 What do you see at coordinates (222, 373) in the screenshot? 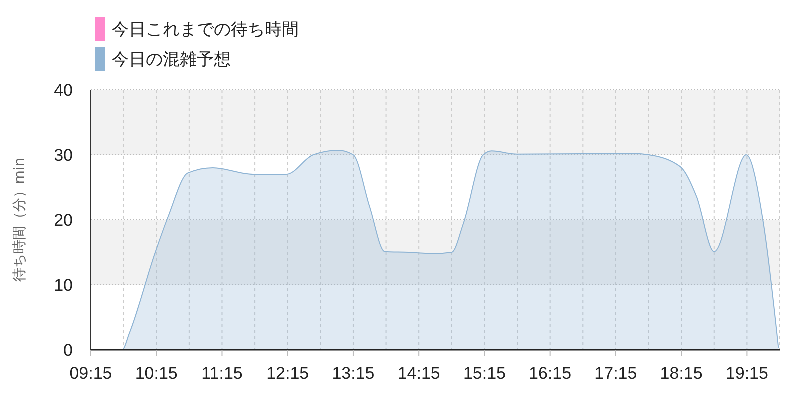
I see `x-tick-label: 11:15` at bounding box center [222, 373].